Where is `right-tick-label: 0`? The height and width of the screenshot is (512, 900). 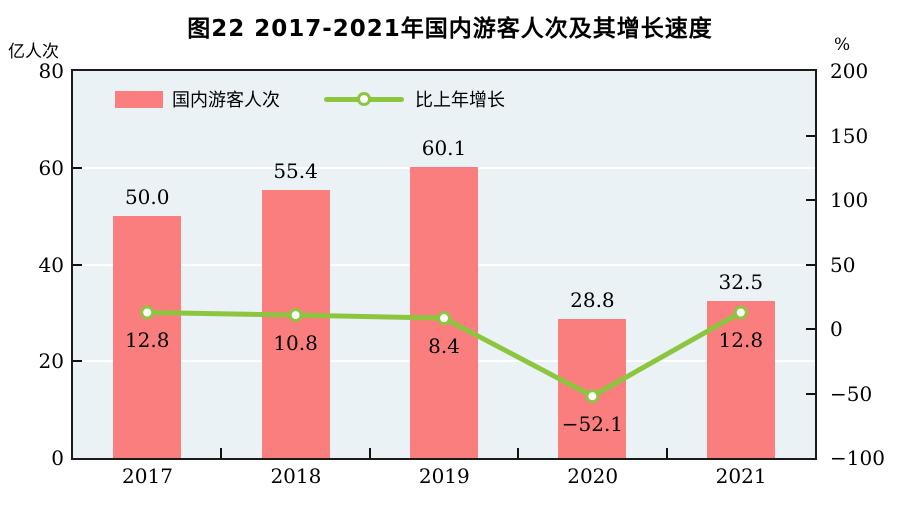 right-tick-label: 0 is located at coordinates (836, 329).